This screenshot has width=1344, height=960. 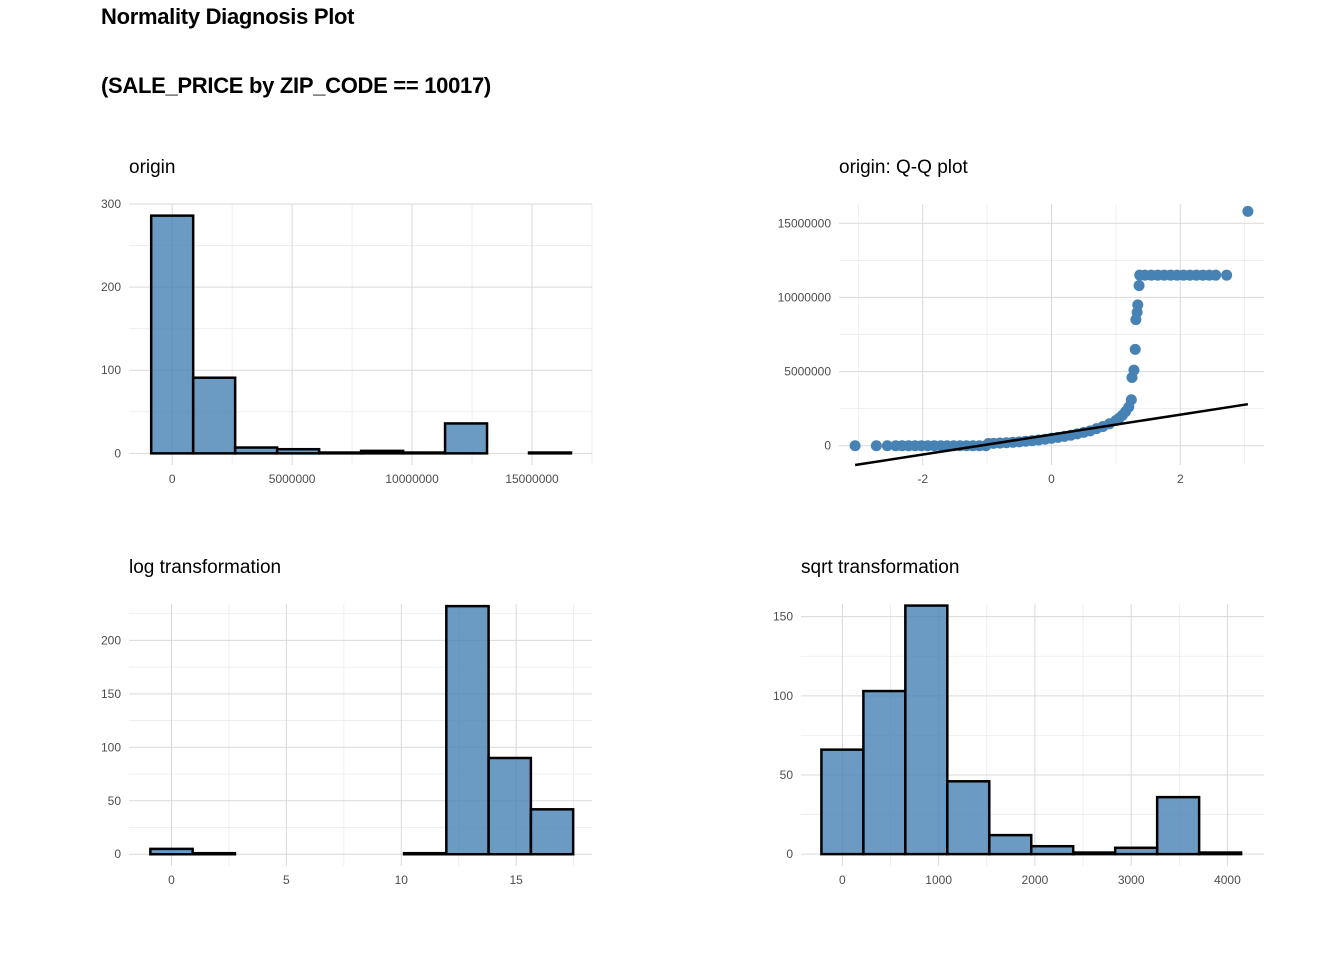 I want to click on chart-title: Normality Diagnosis Plot, so click(x=228, y=16).